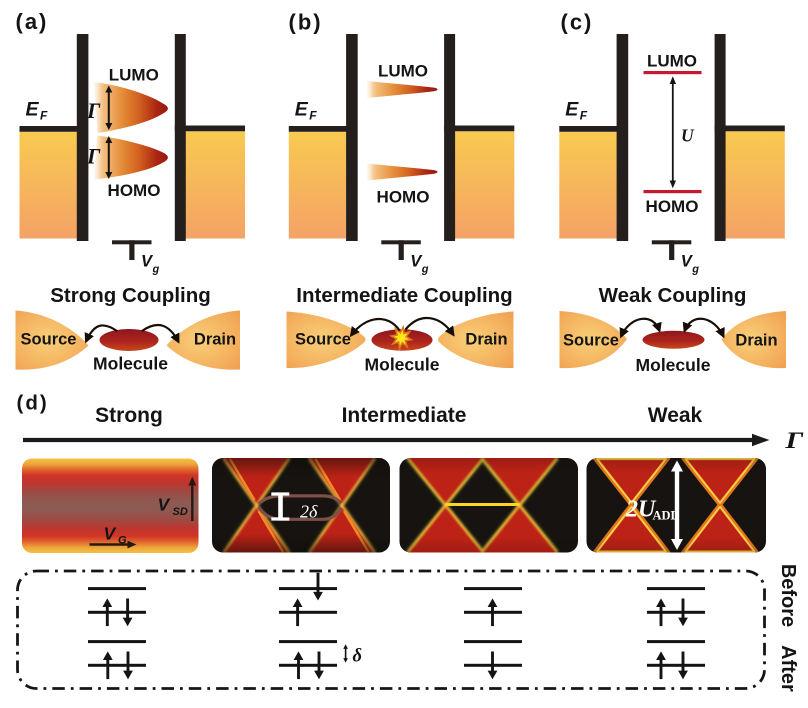  I want to click on svg-text: (a), so click(32, 21).